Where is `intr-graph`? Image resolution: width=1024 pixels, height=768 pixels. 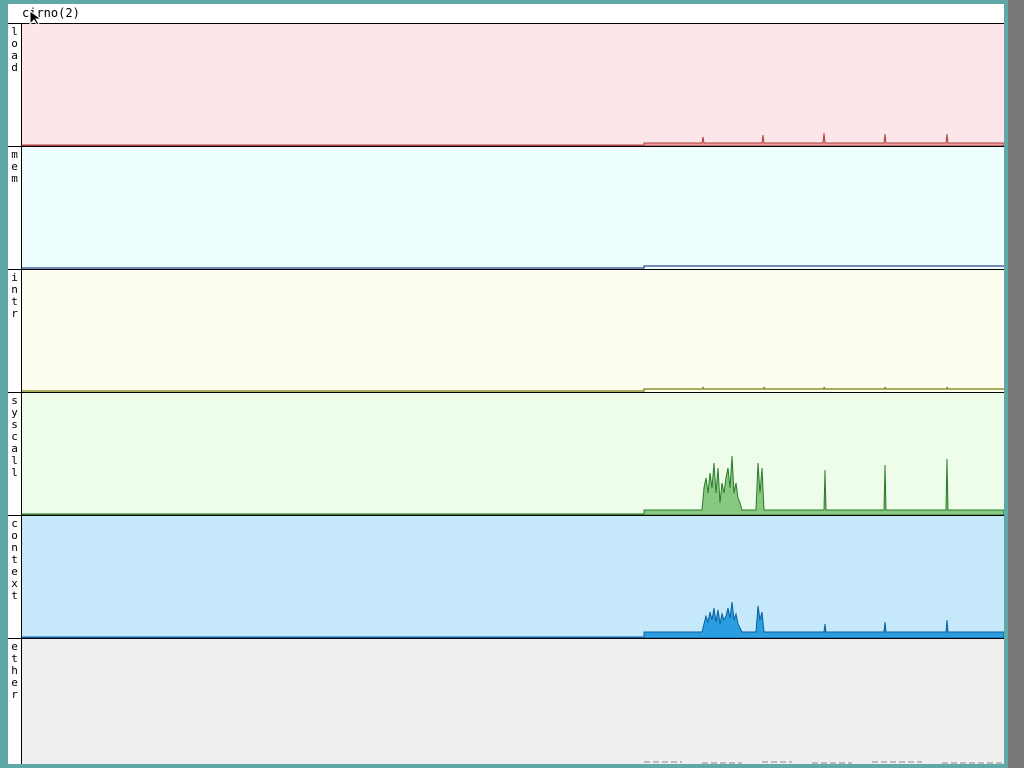
intr-graph is located at coordinates (513, 389).